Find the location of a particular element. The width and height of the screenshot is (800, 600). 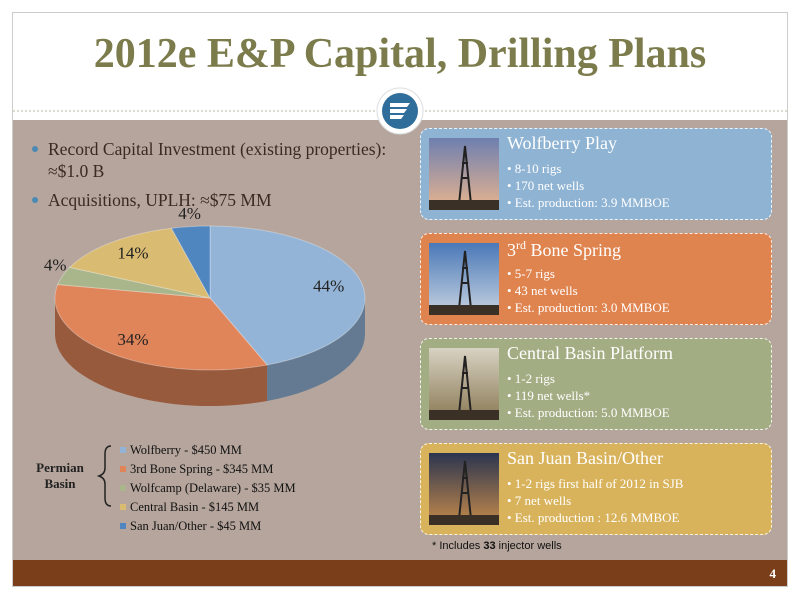

logo is located at coordinates (400, 111).